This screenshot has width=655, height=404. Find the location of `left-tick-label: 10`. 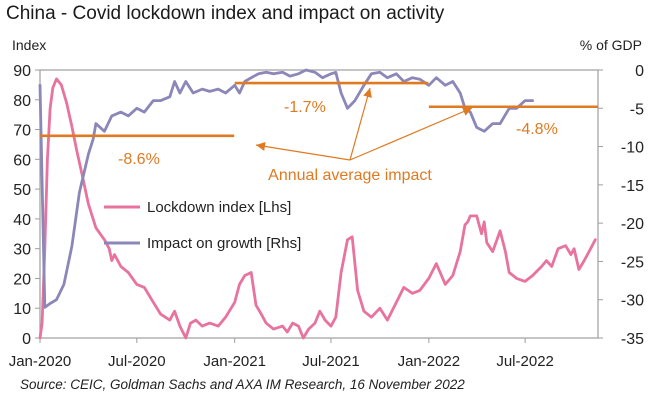

left-tick-label: 10 is located at coordinates (22, 309).